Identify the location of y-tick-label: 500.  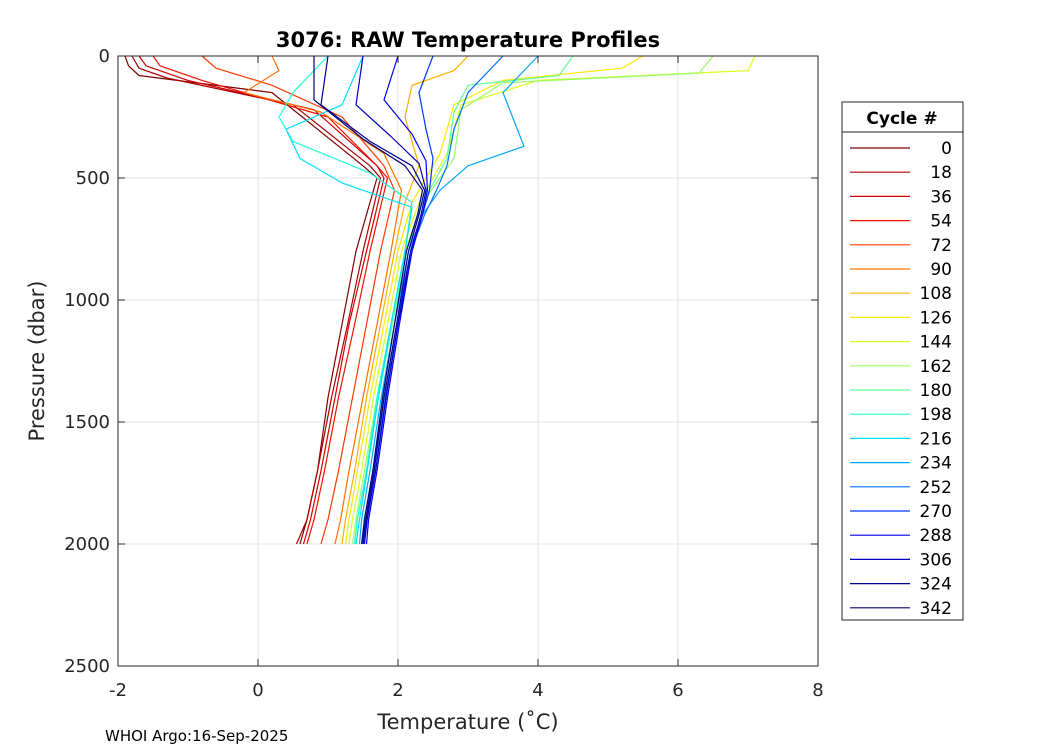
(93, 178).